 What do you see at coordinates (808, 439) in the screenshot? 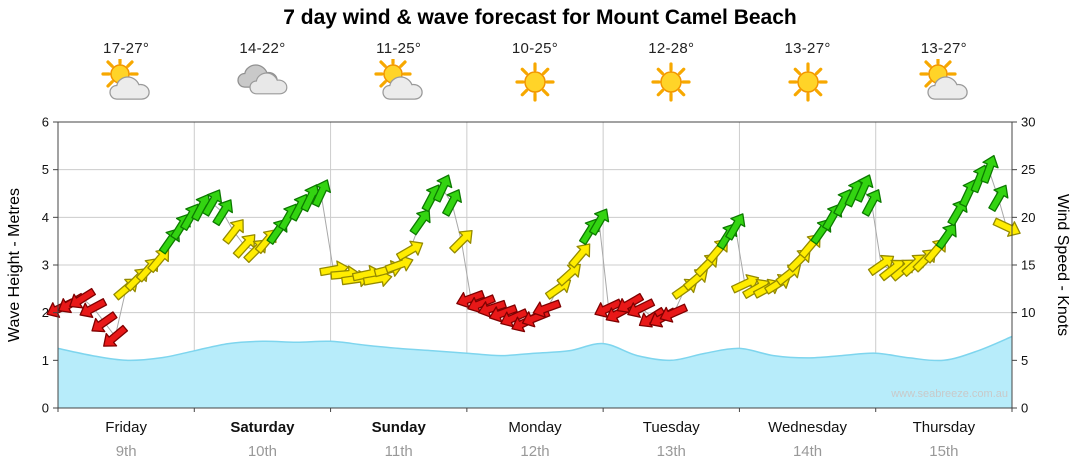
I see `day-label-wednesday: Wednesday 14th` at bounding box center [808, 439].